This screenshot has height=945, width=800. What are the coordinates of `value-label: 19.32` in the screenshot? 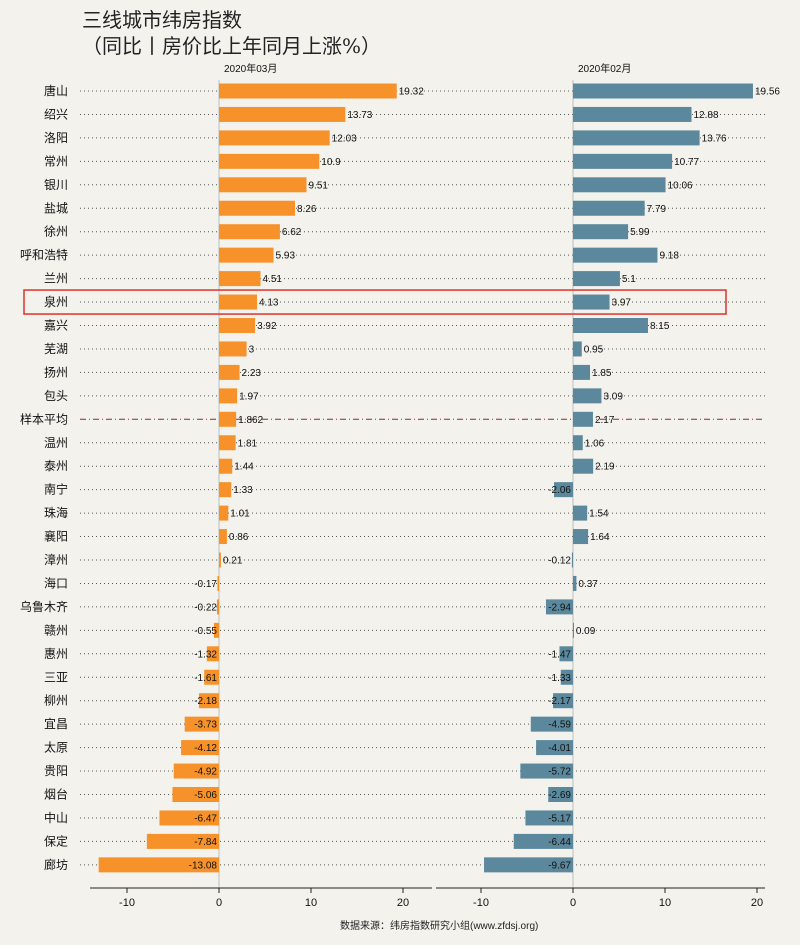 It's located at (411, 92).